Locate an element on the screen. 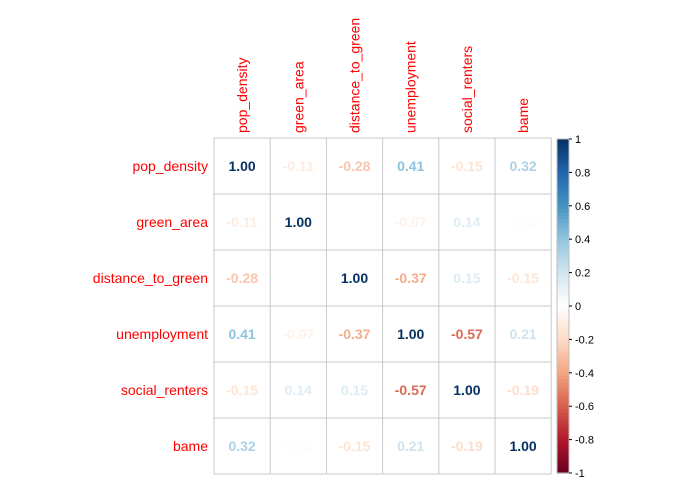  correlation-value: 0.41 is located at coordinates (241, 334).